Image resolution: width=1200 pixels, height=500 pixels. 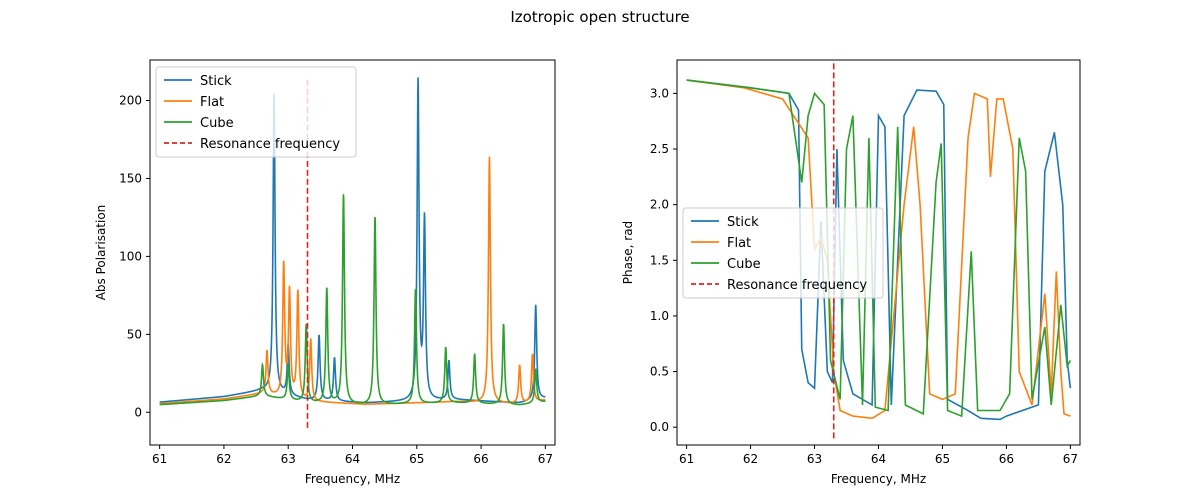 I want to click on y-tick-label: 2.0, so click(x=659, y=205).